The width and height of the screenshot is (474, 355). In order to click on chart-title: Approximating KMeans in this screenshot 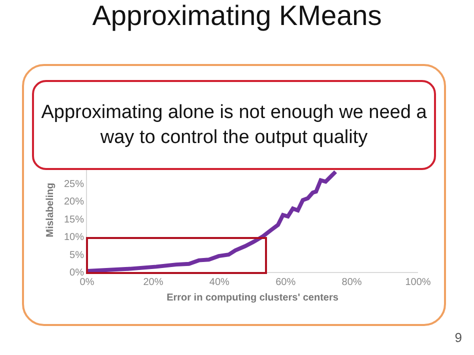, I will do `click(237, 15)`.